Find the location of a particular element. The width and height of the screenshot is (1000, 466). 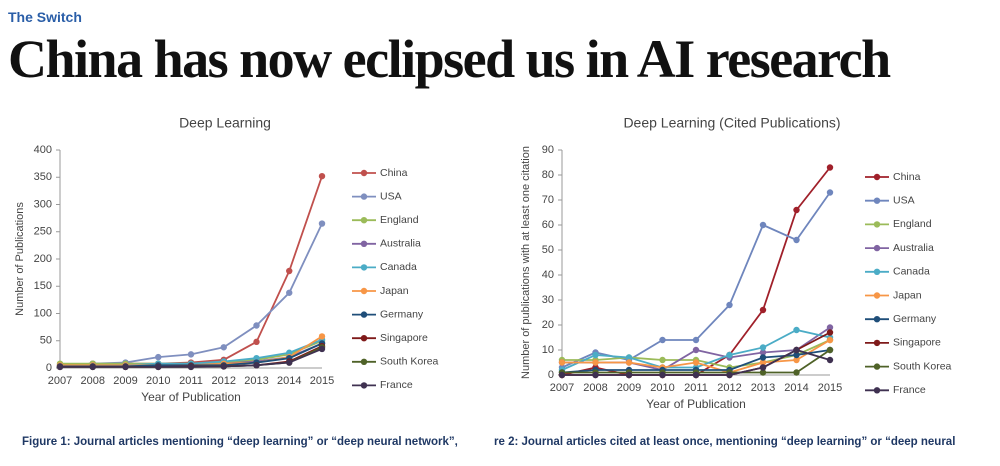

y-tick-label: 0 is located at coordinates (49, 368).